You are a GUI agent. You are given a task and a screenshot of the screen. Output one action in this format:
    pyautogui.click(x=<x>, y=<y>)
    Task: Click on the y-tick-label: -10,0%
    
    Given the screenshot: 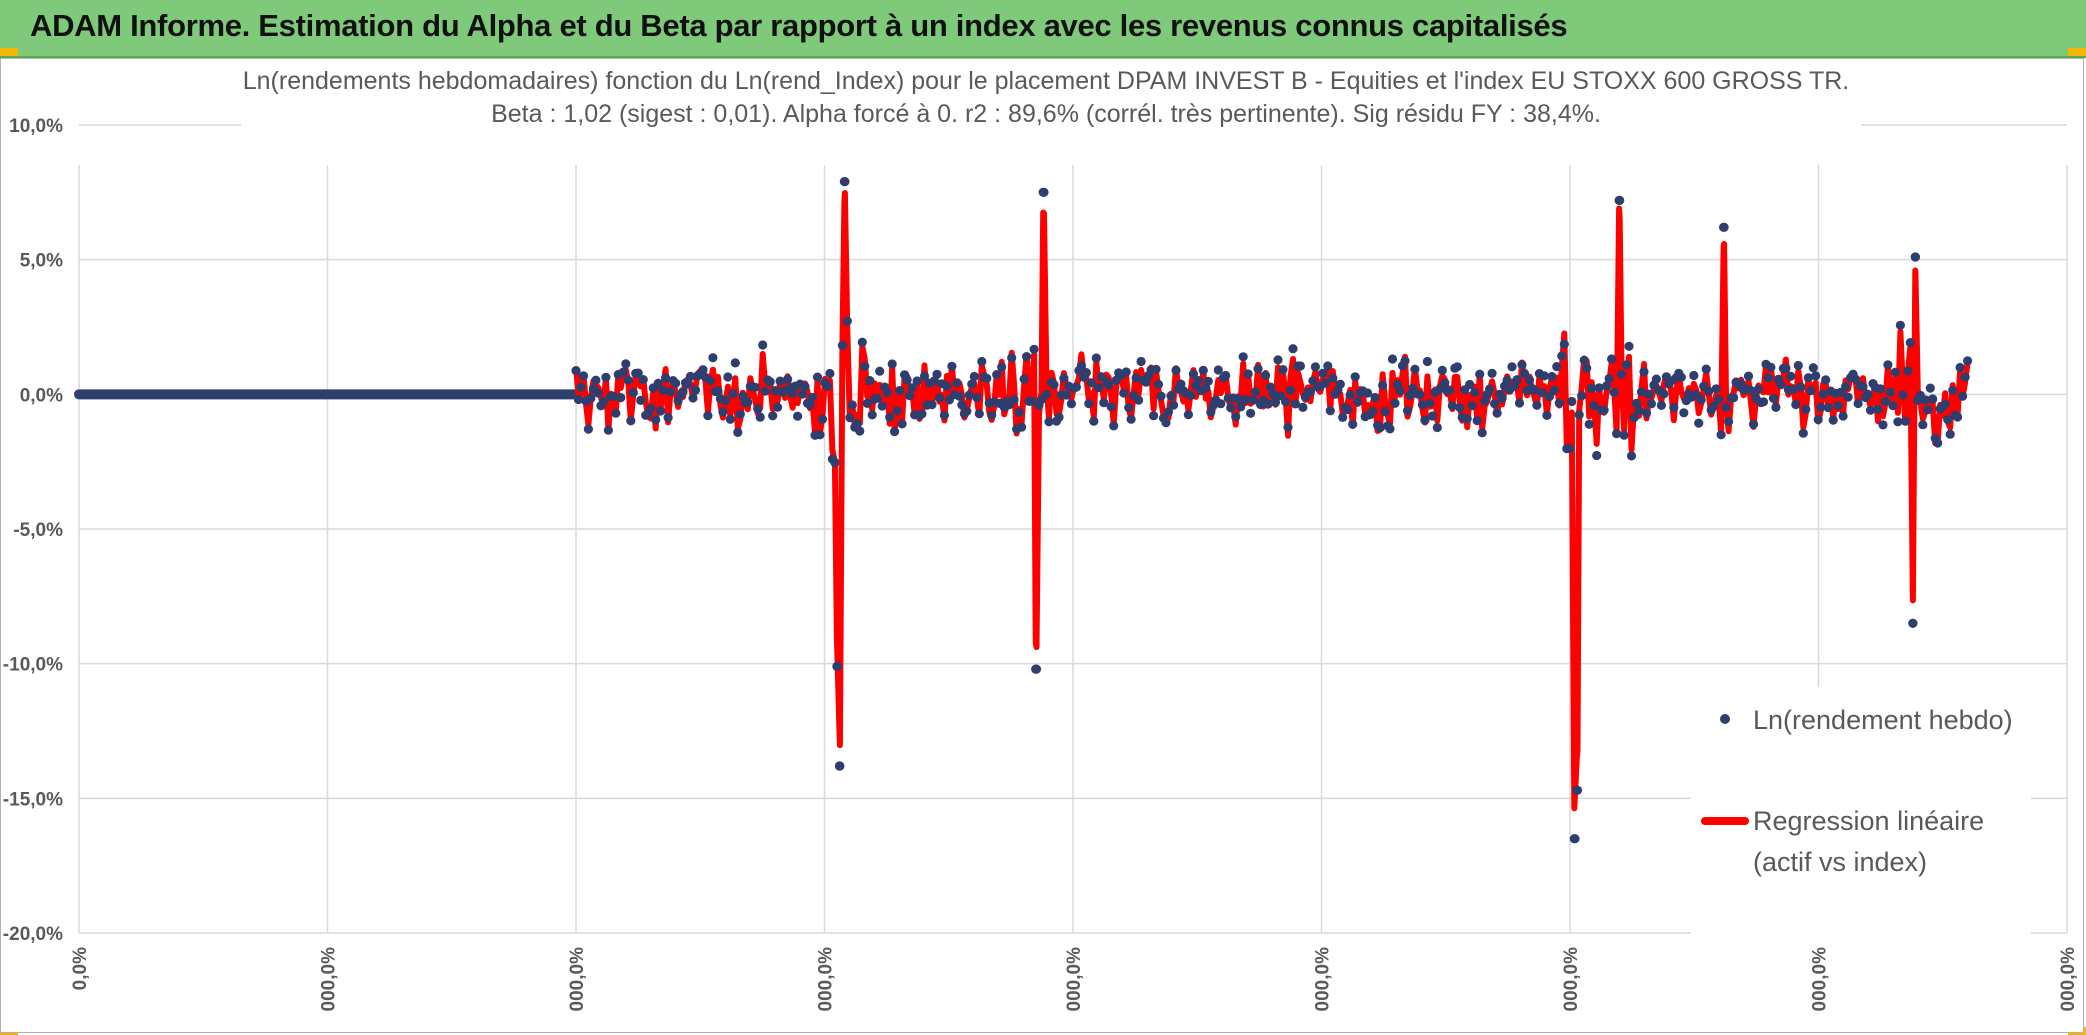 What is the action you would take?
    pyautogui.click(x=33, y=665)
    